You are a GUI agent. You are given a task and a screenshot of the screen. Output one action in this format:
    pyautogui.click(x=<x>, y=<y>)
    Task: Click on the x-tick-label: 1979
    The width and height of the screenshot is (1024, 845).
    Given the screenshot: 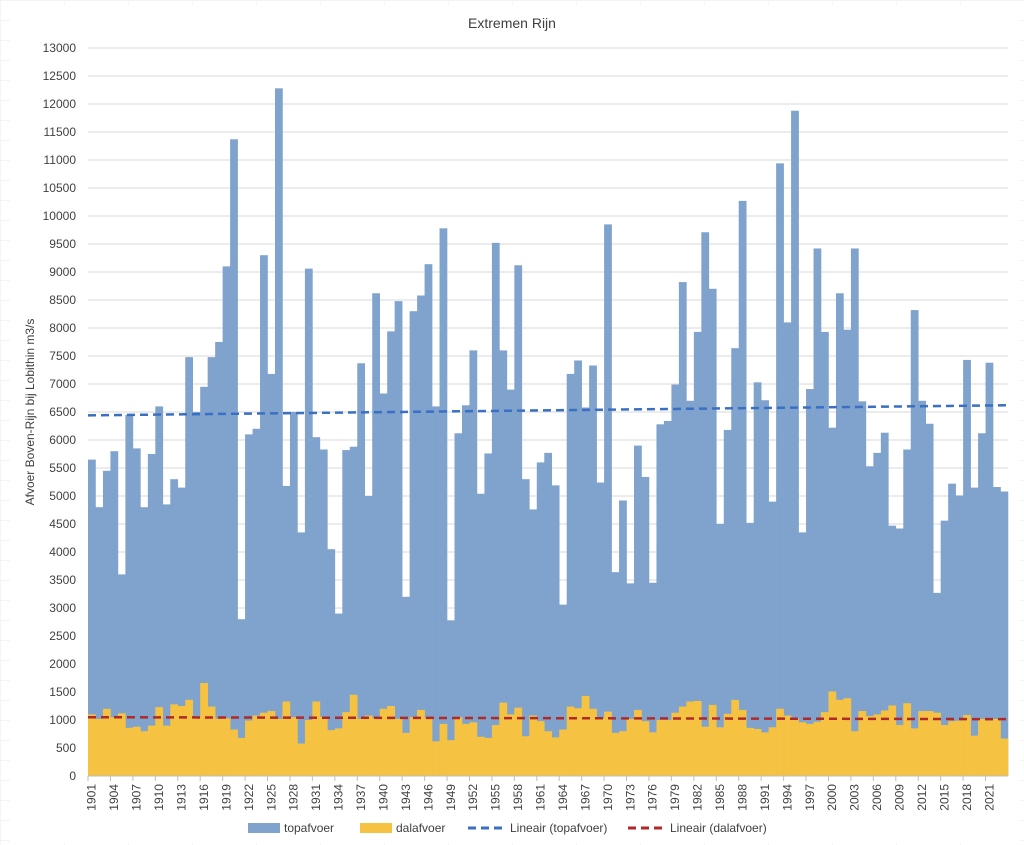 What is the action you would take?
    pyautogui.click(x=675, y=797)
    